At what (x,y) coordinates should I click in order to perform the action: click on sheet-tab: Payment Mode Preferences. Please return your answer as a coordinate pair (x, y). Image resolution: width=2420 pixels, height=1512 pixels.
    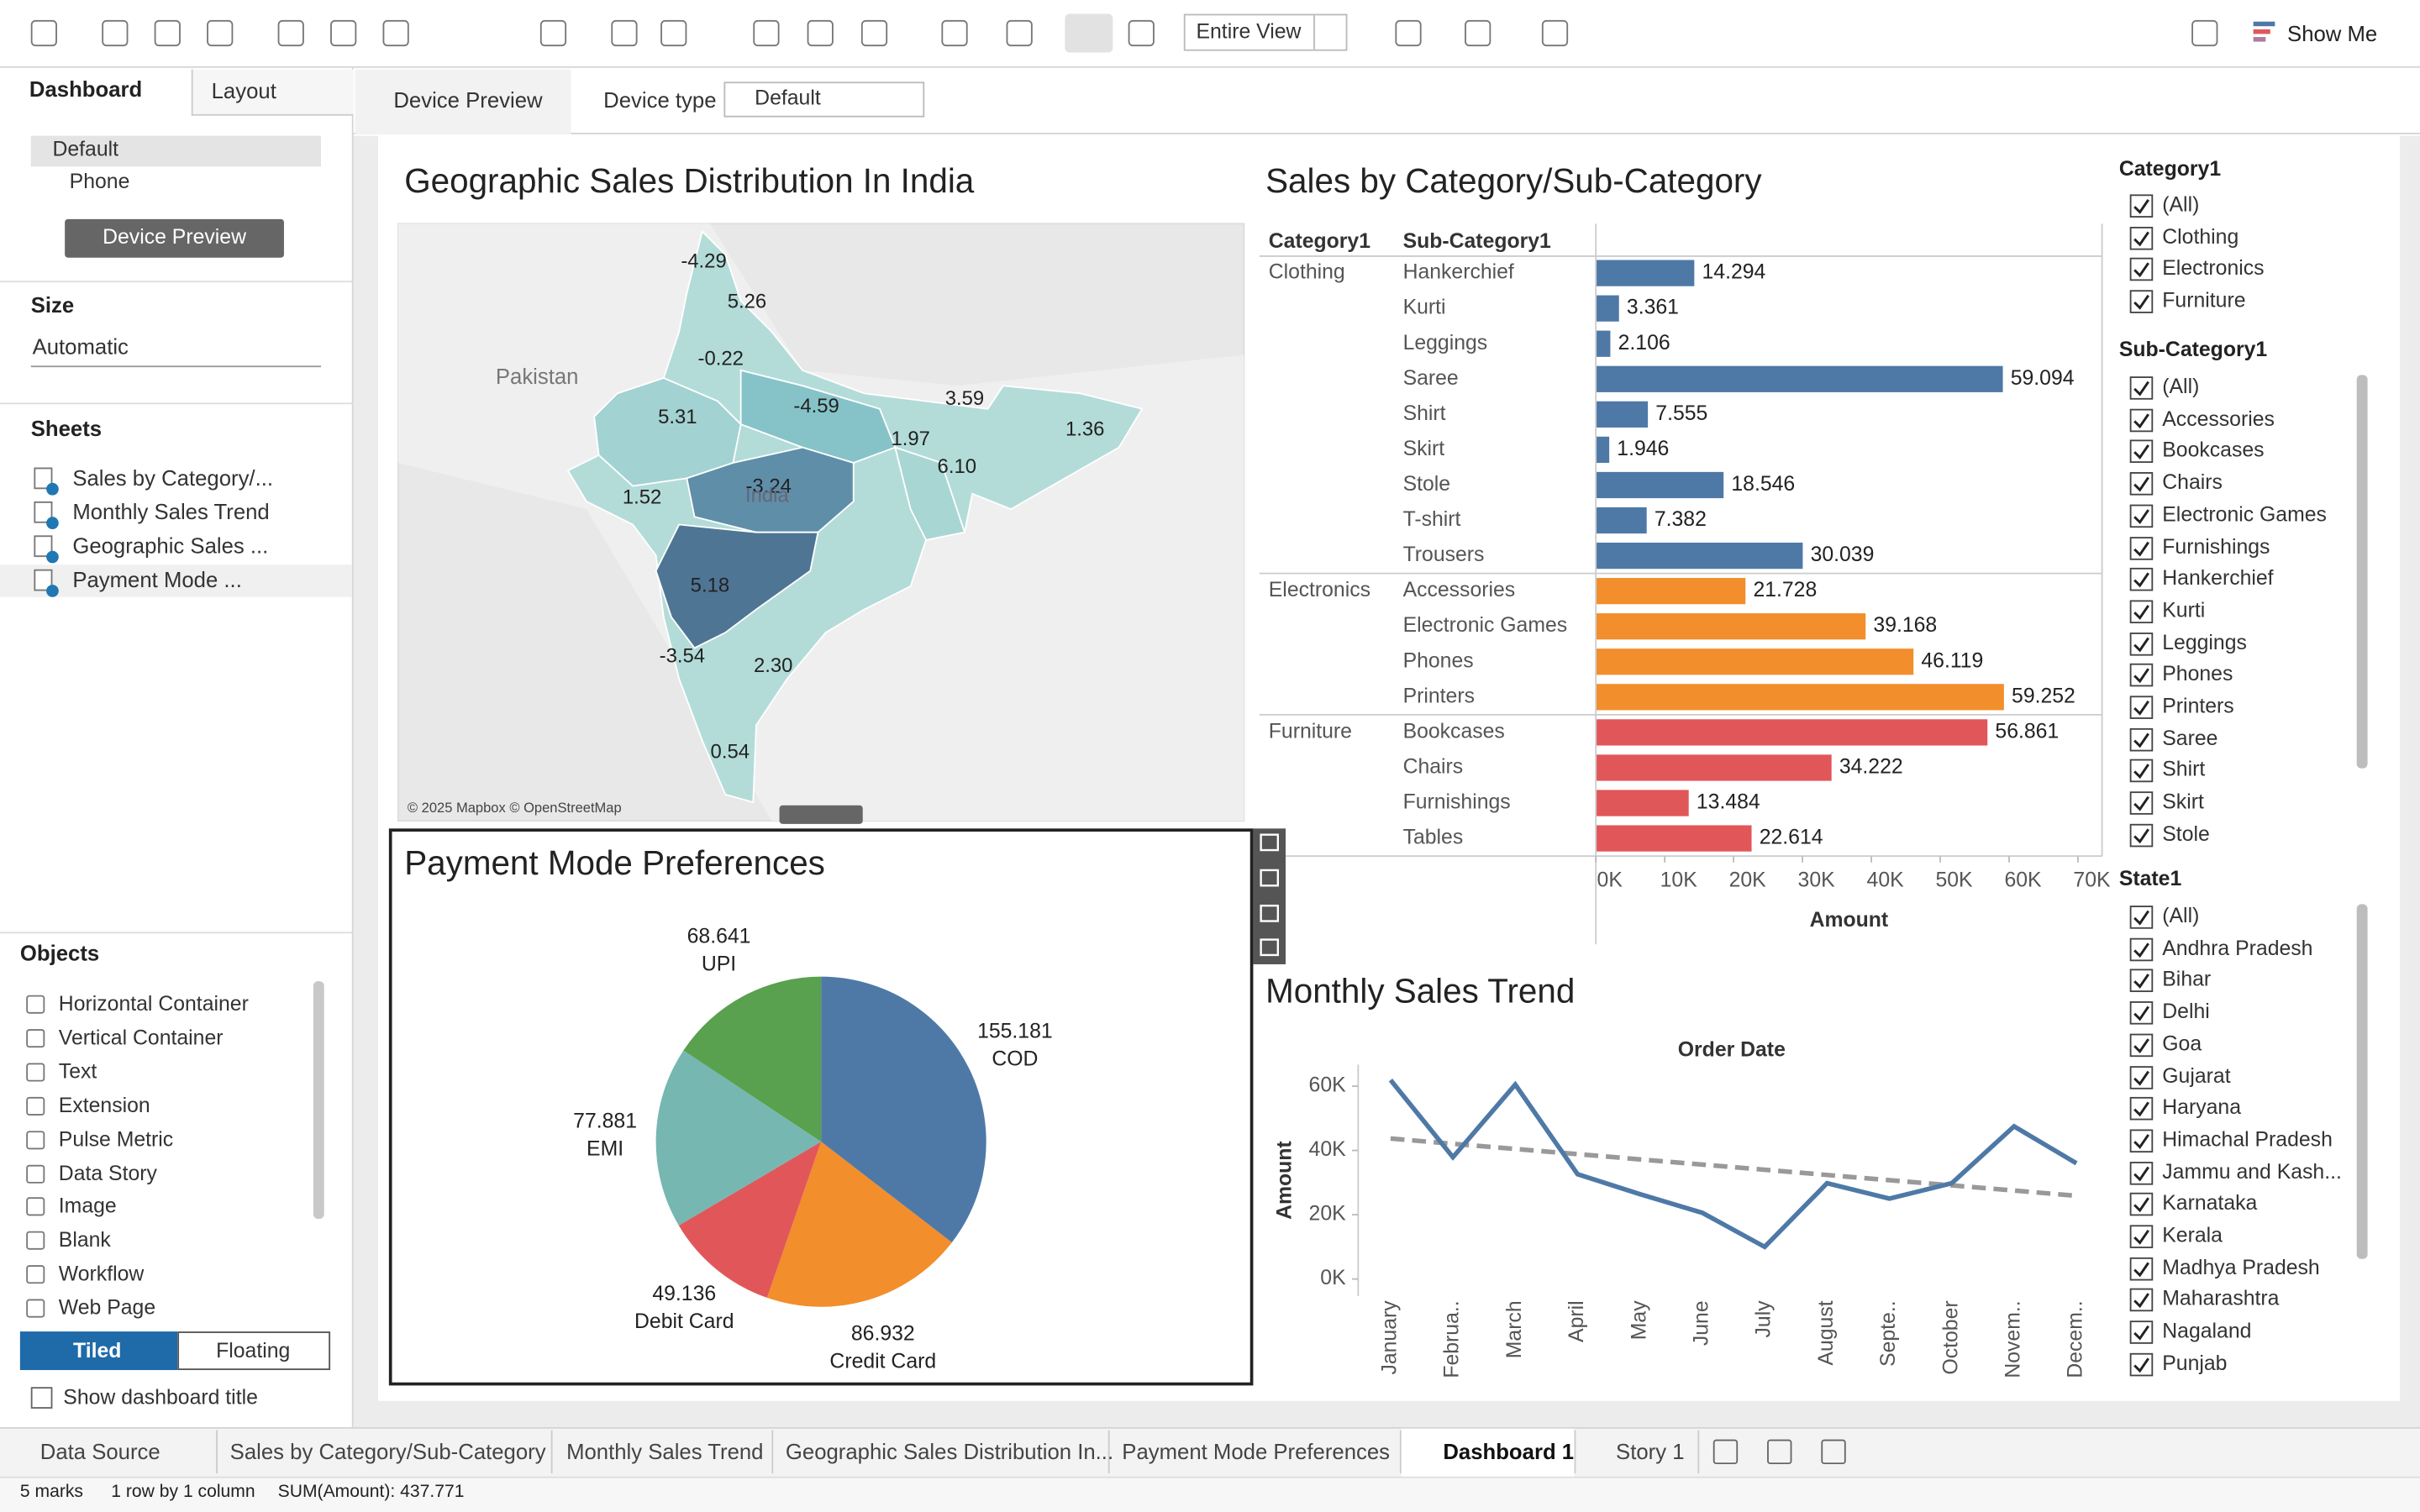
    Looking at the image, I should click on (1256, 1451).